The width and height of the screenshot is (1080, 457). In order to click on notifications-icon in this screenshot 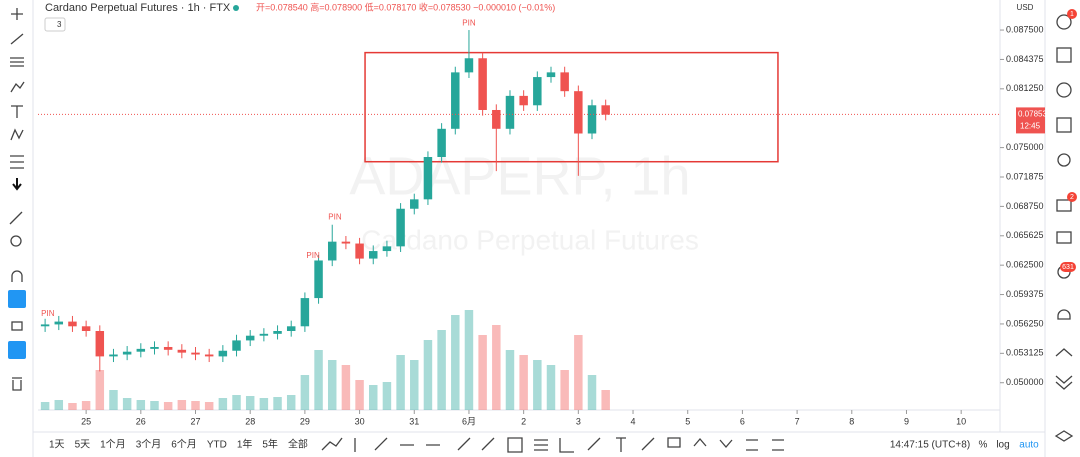, I will do `click(1064, 314)`.